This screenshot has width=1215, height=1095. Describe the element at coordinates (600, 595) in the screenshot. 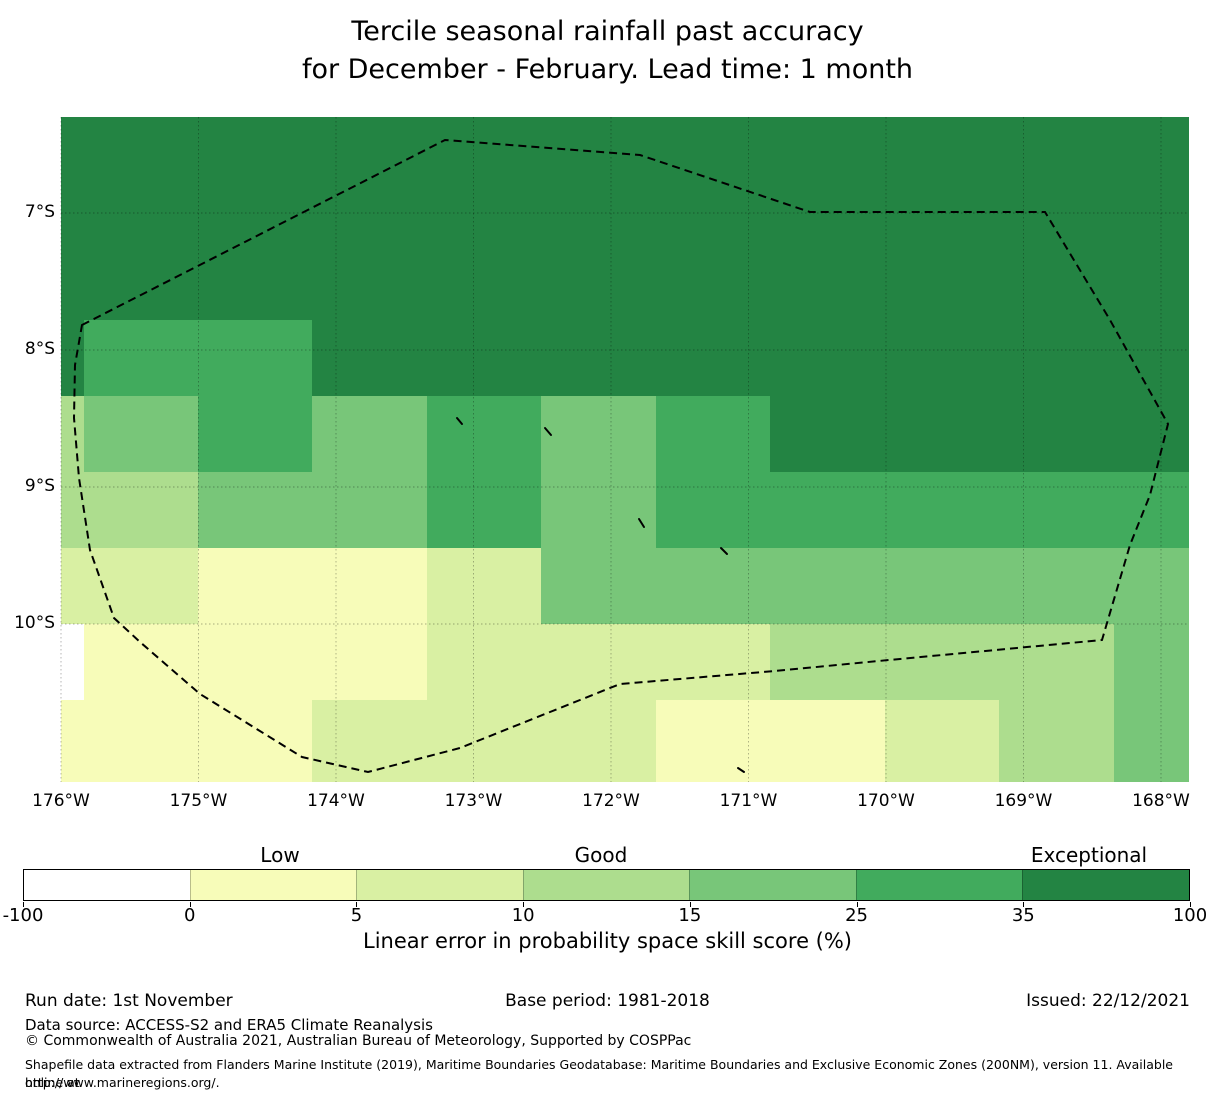

I see `island-marks` at that location.